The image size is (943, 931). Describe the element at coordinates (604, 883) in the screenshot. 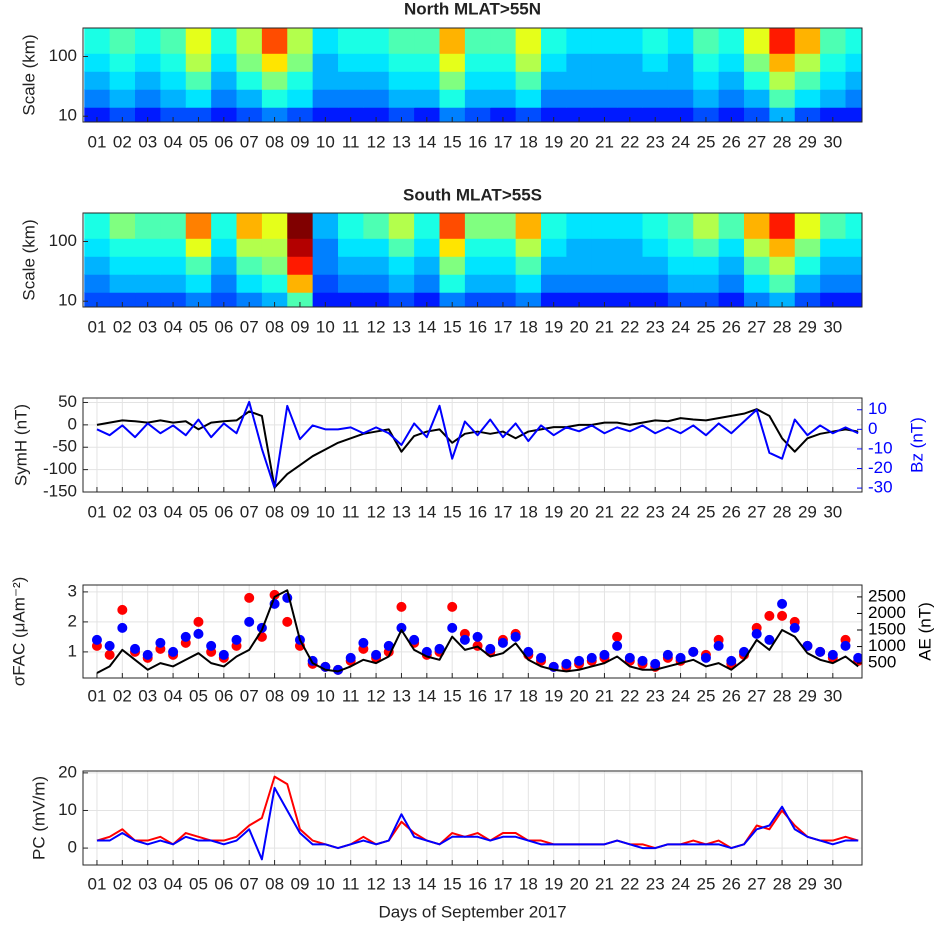

I see `x-tick-label: 21` at that location.